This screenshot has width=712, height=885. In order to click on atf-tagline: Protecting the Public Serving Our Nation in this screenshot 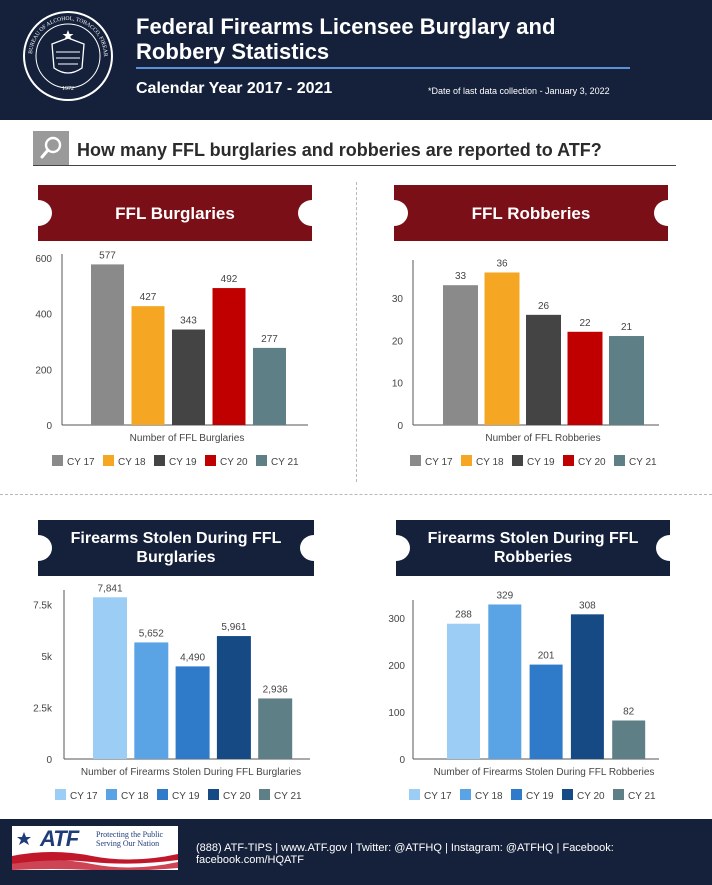, I will do `click(129, 839)`.